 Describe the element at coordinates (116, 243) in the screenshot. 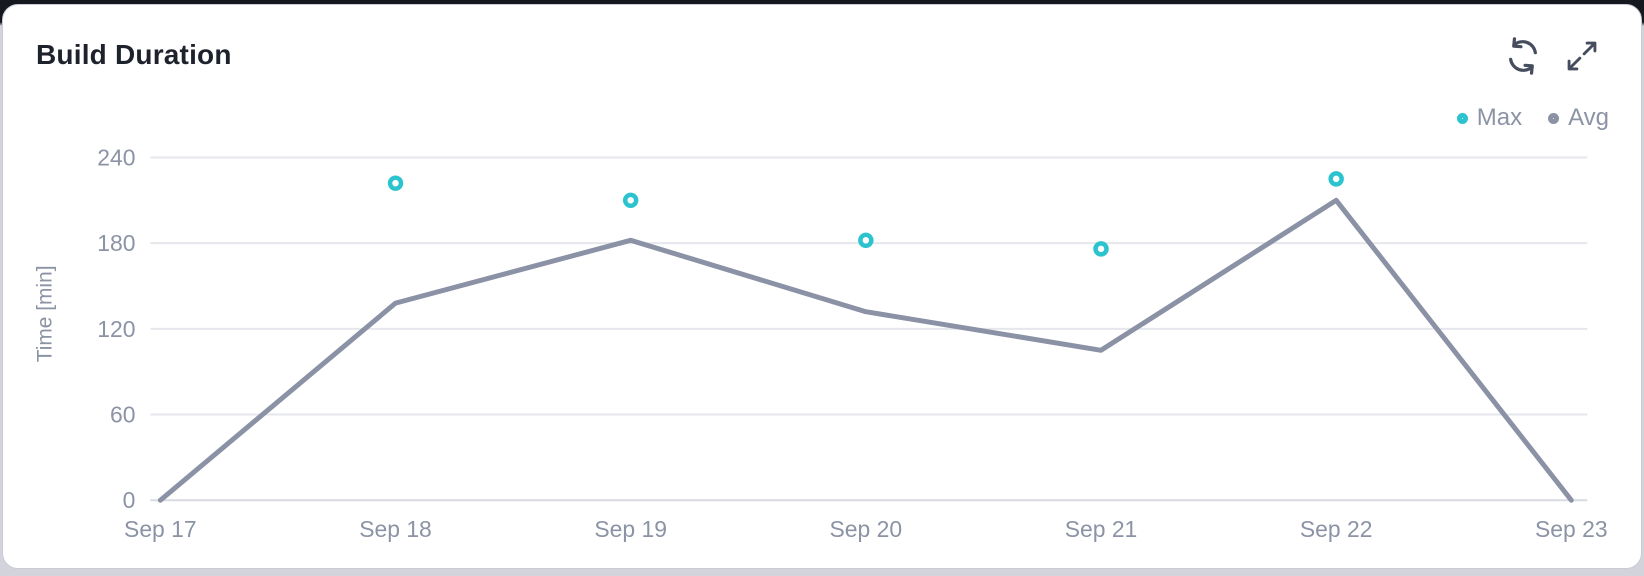

I see `y-axis-tick-label: 180` at that location.